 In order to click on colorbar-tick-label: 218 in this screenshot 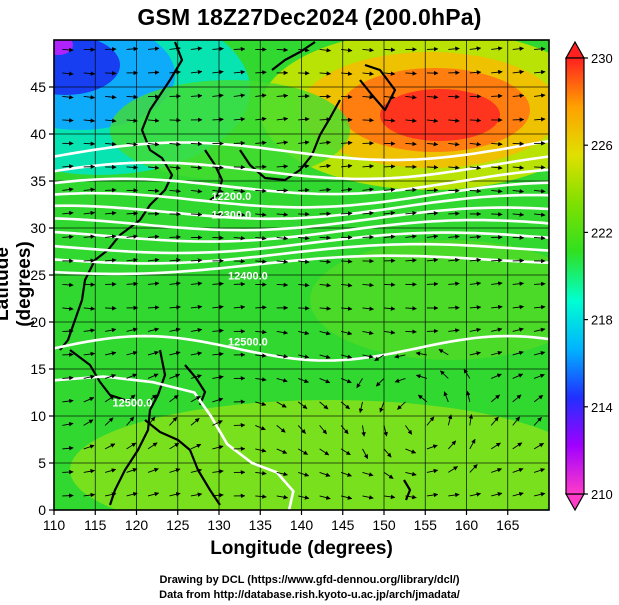, I will do `click(602, 320)`.